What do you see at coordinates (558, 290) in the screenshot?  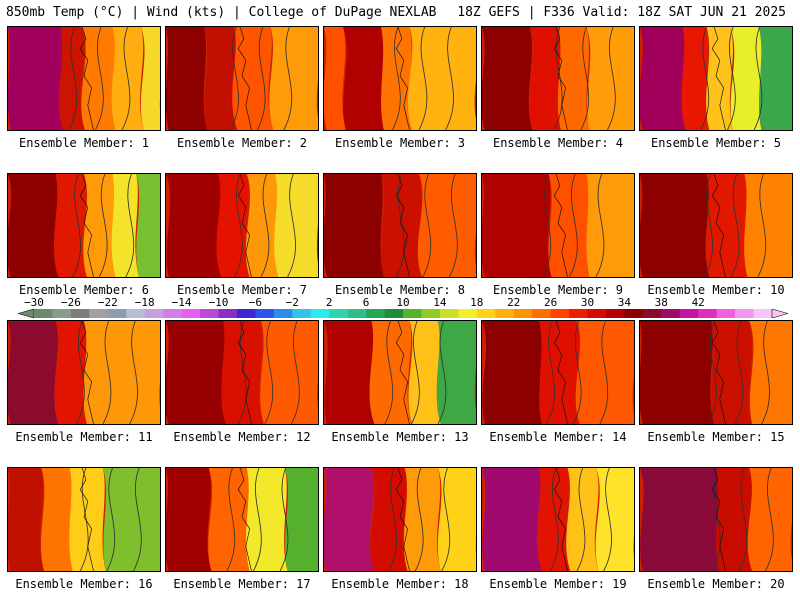 I see `ensemble-member-label: Ensemble Member: 9` at bounding box center [558, 290].